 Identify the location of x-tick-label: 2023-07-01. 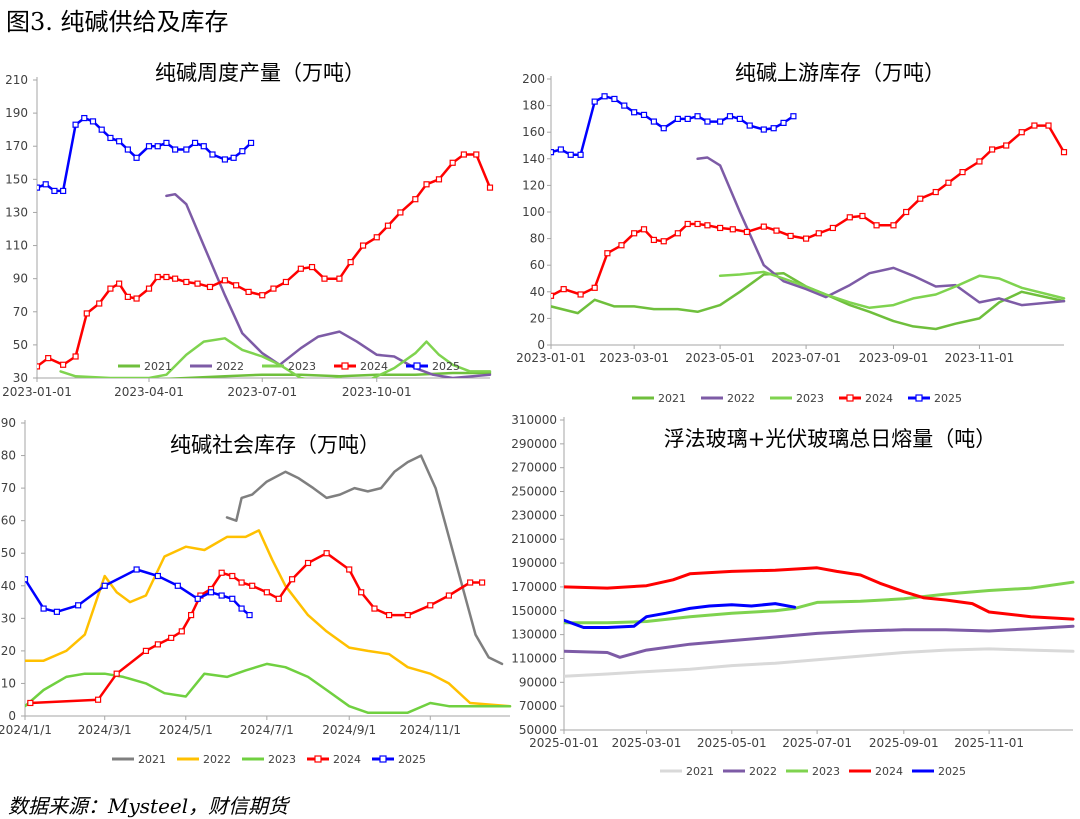
(806, 358).